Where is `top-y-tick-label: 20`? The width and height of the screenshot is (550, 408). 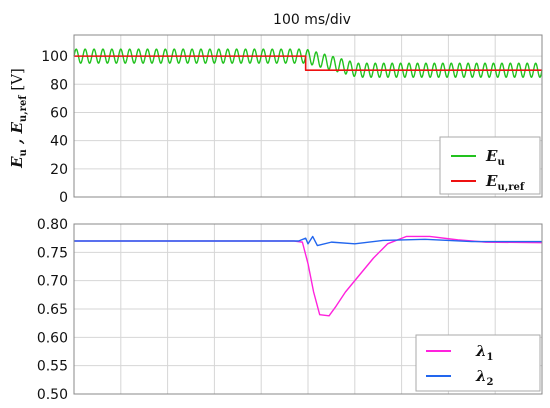
top-y-tick-label: 20 is located at coordinates (59, 170).